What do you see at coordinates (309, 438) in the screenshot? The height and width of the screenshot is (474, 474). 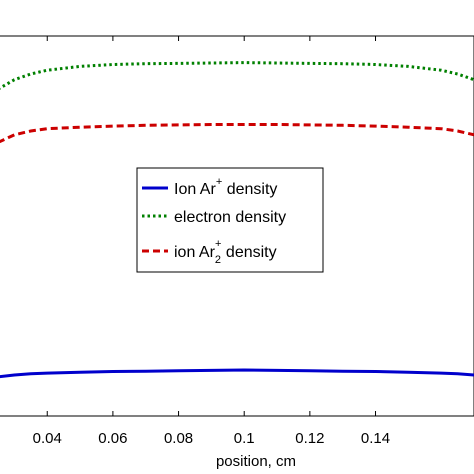 I see `x-tick-label: 0.12` at bounding box center [309, 438].